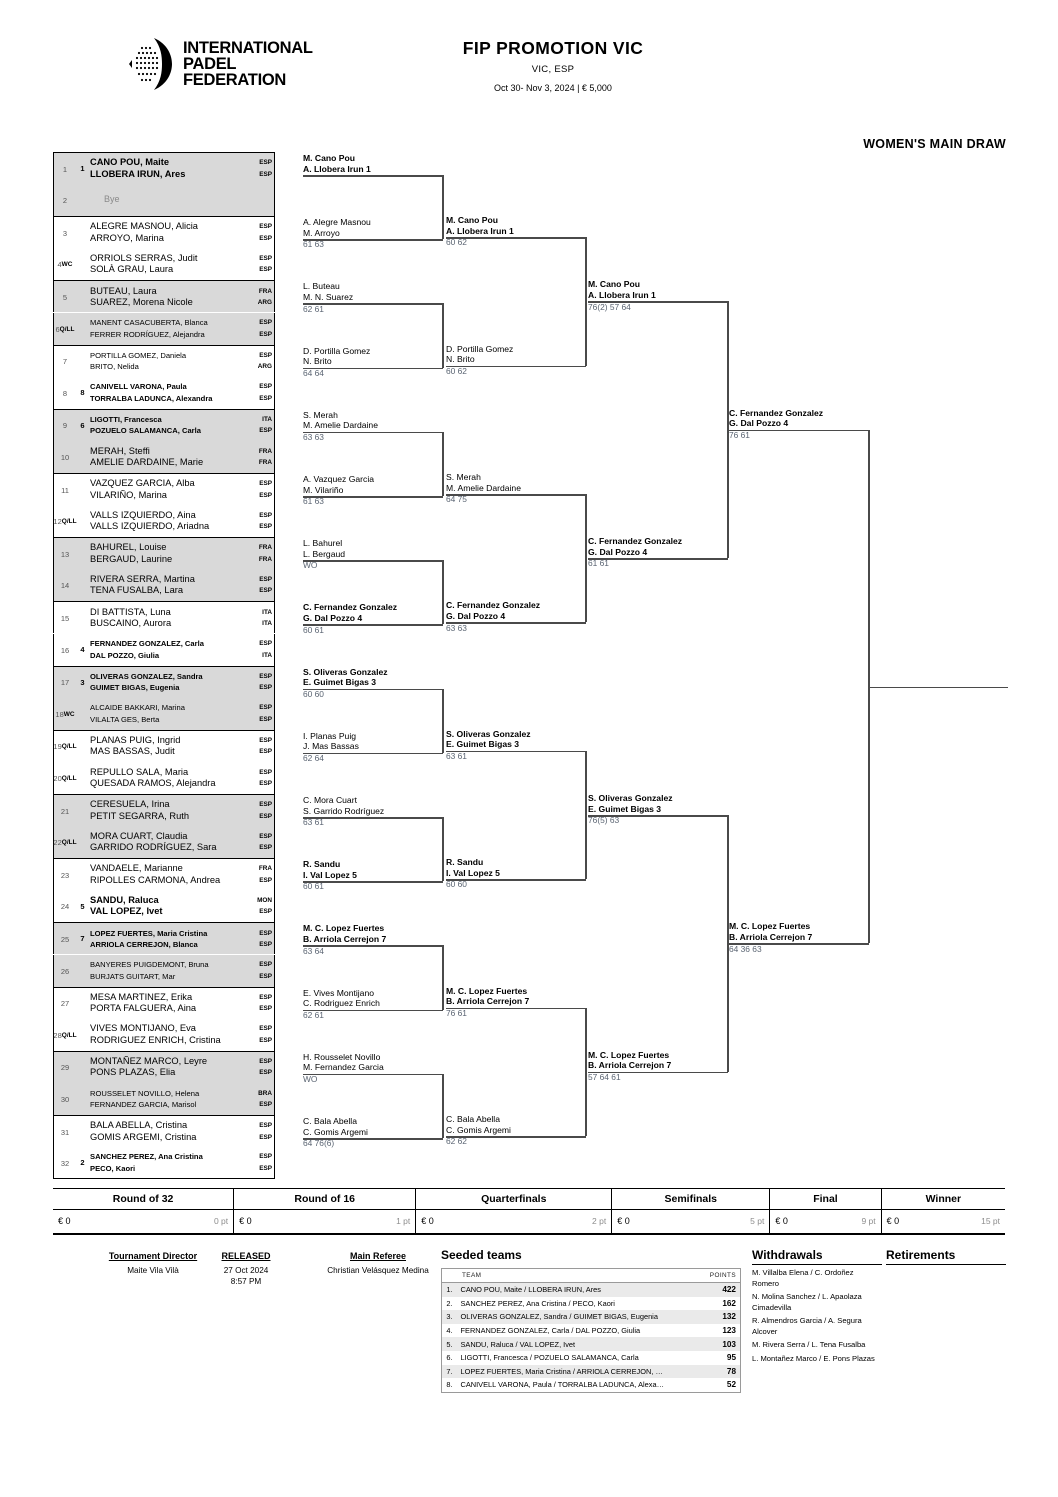 The height and width of the screenshot is (1497, 1058). Describe the element at coordinates (373, 297) in the screenshot. I see `r16-match: L. Buteau M. N. Suarez 62 61` at that location.